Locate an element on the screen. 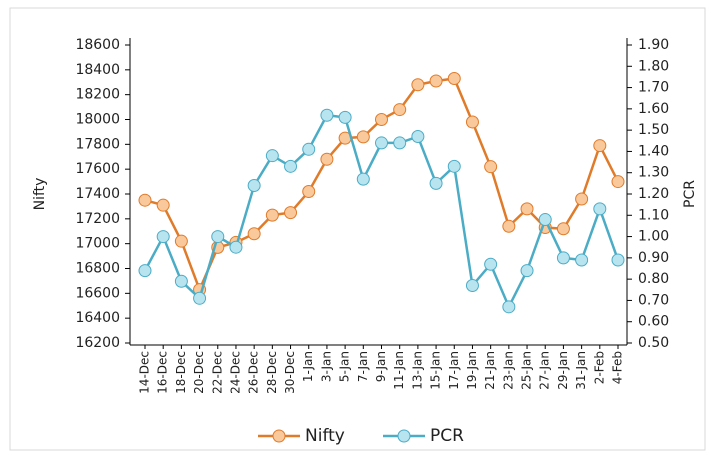 This screenshot has width=715, height=458. y-tick-label: 17800 is located at coordinates (97, 144).